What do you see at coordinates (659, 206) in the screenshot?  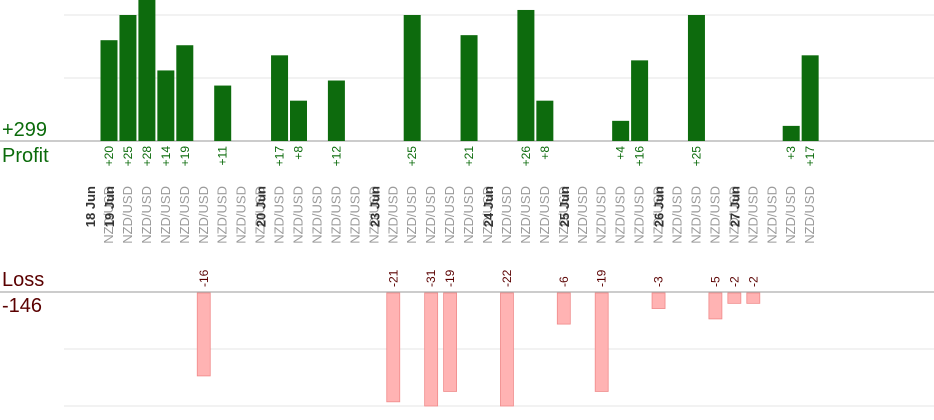 I see `date-label: 26 Jun` at bounding box center [659, 206].